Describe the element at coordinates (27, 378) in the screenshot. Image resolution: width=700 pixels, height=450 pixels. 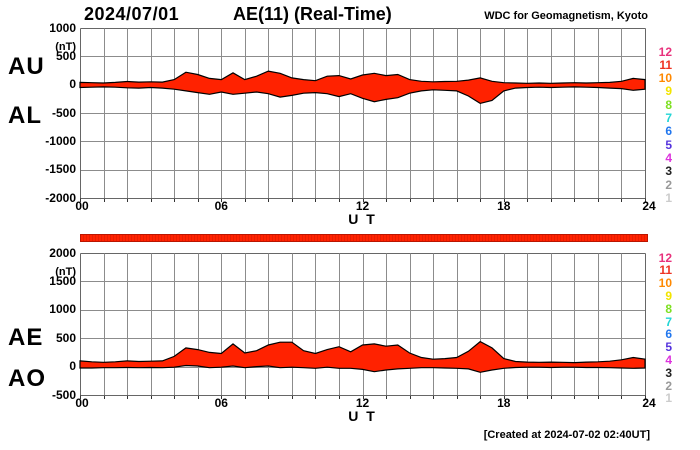
I see `label-ao: AO` at that location.